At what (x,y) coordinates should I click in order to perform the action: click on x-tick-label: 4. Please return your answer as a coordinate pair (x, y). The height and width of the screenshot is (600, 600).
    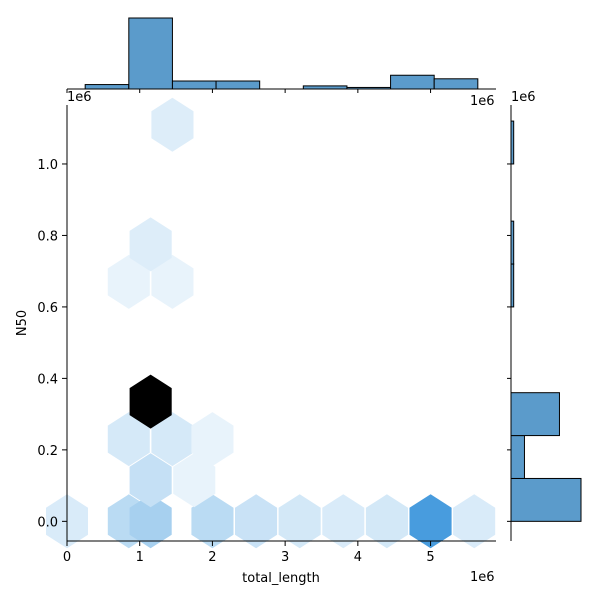
    Looking at the image, I should click on (358, 557).